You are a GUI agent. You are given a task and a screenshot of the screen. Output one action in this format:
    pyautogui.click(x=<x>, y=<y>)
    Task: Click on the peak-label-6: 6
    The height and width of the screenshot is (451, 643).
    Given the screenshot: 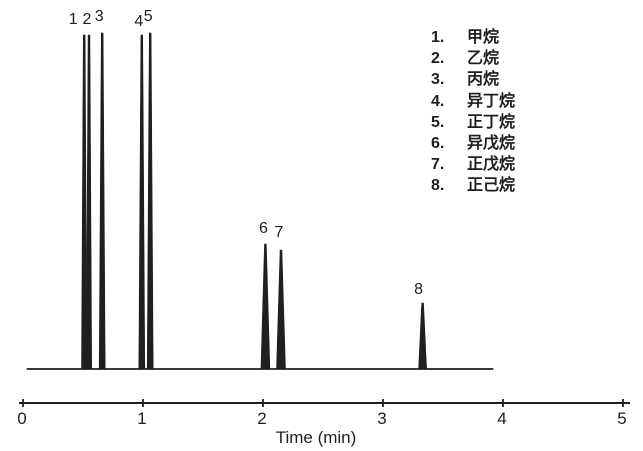 What is the action you would take?
    pyautogui.click(x=263, y=228)
    